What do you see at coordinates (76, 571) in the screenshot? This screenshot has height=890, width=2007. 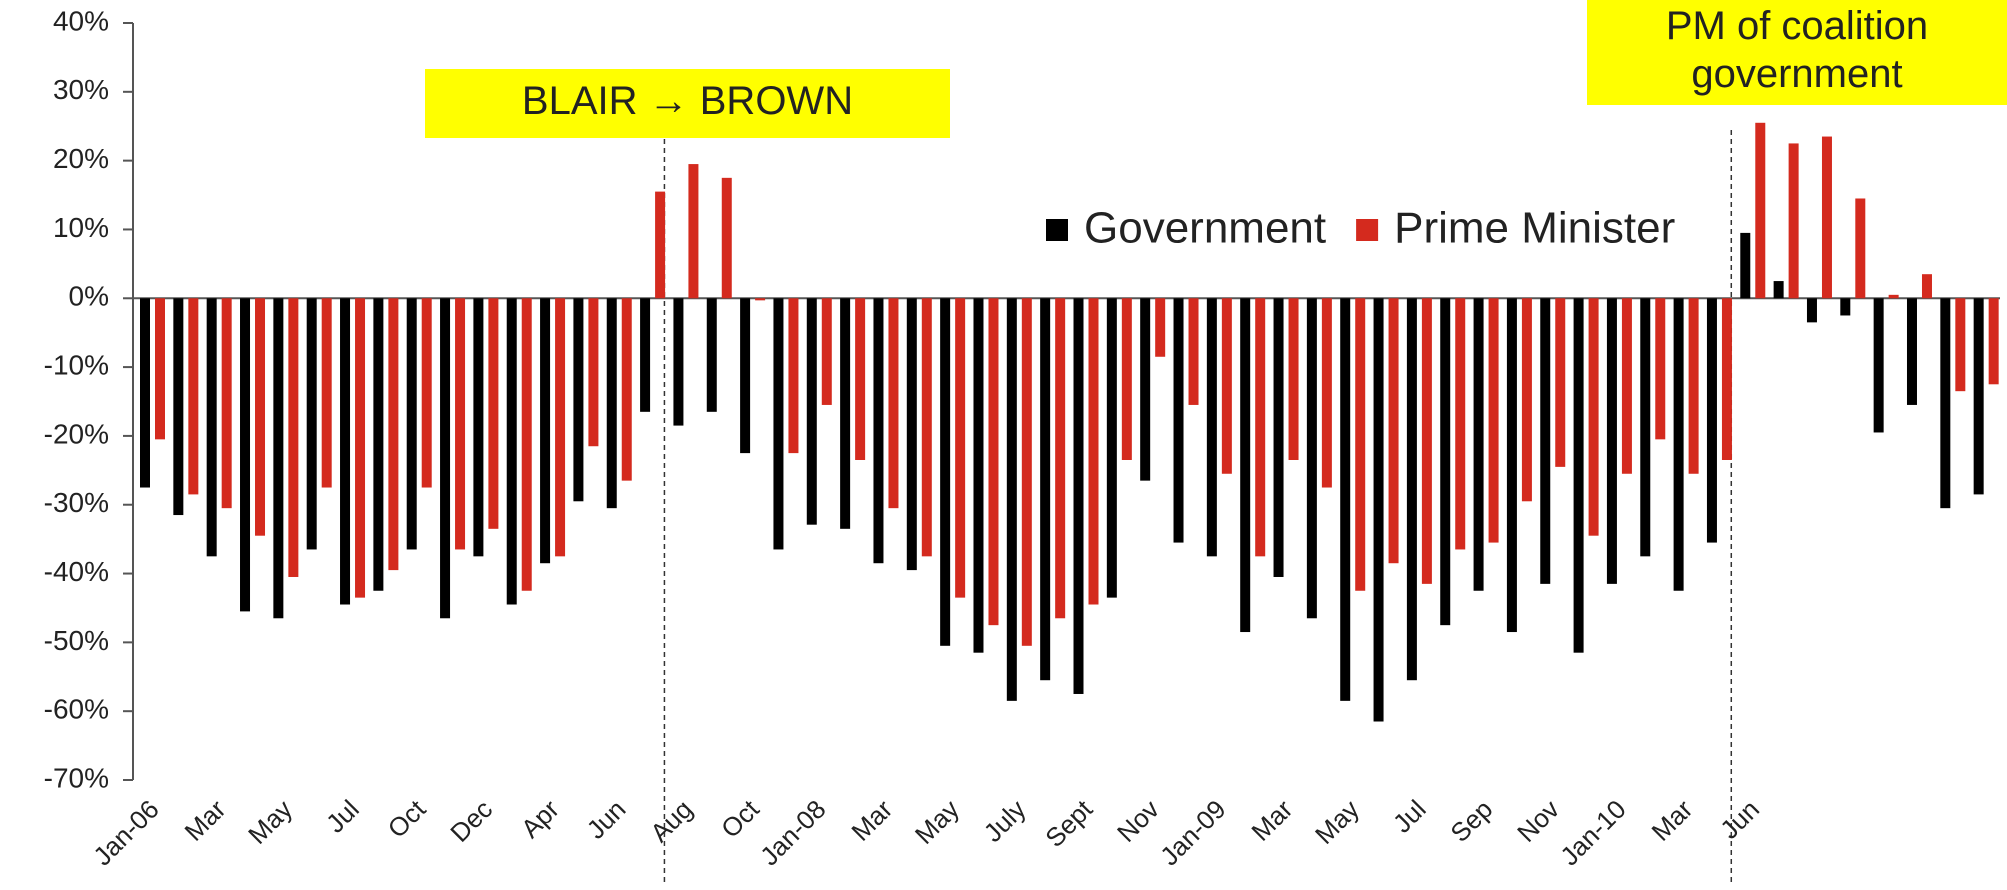 I see `y-tick-label: -40%` at bounding box center [76, 571].